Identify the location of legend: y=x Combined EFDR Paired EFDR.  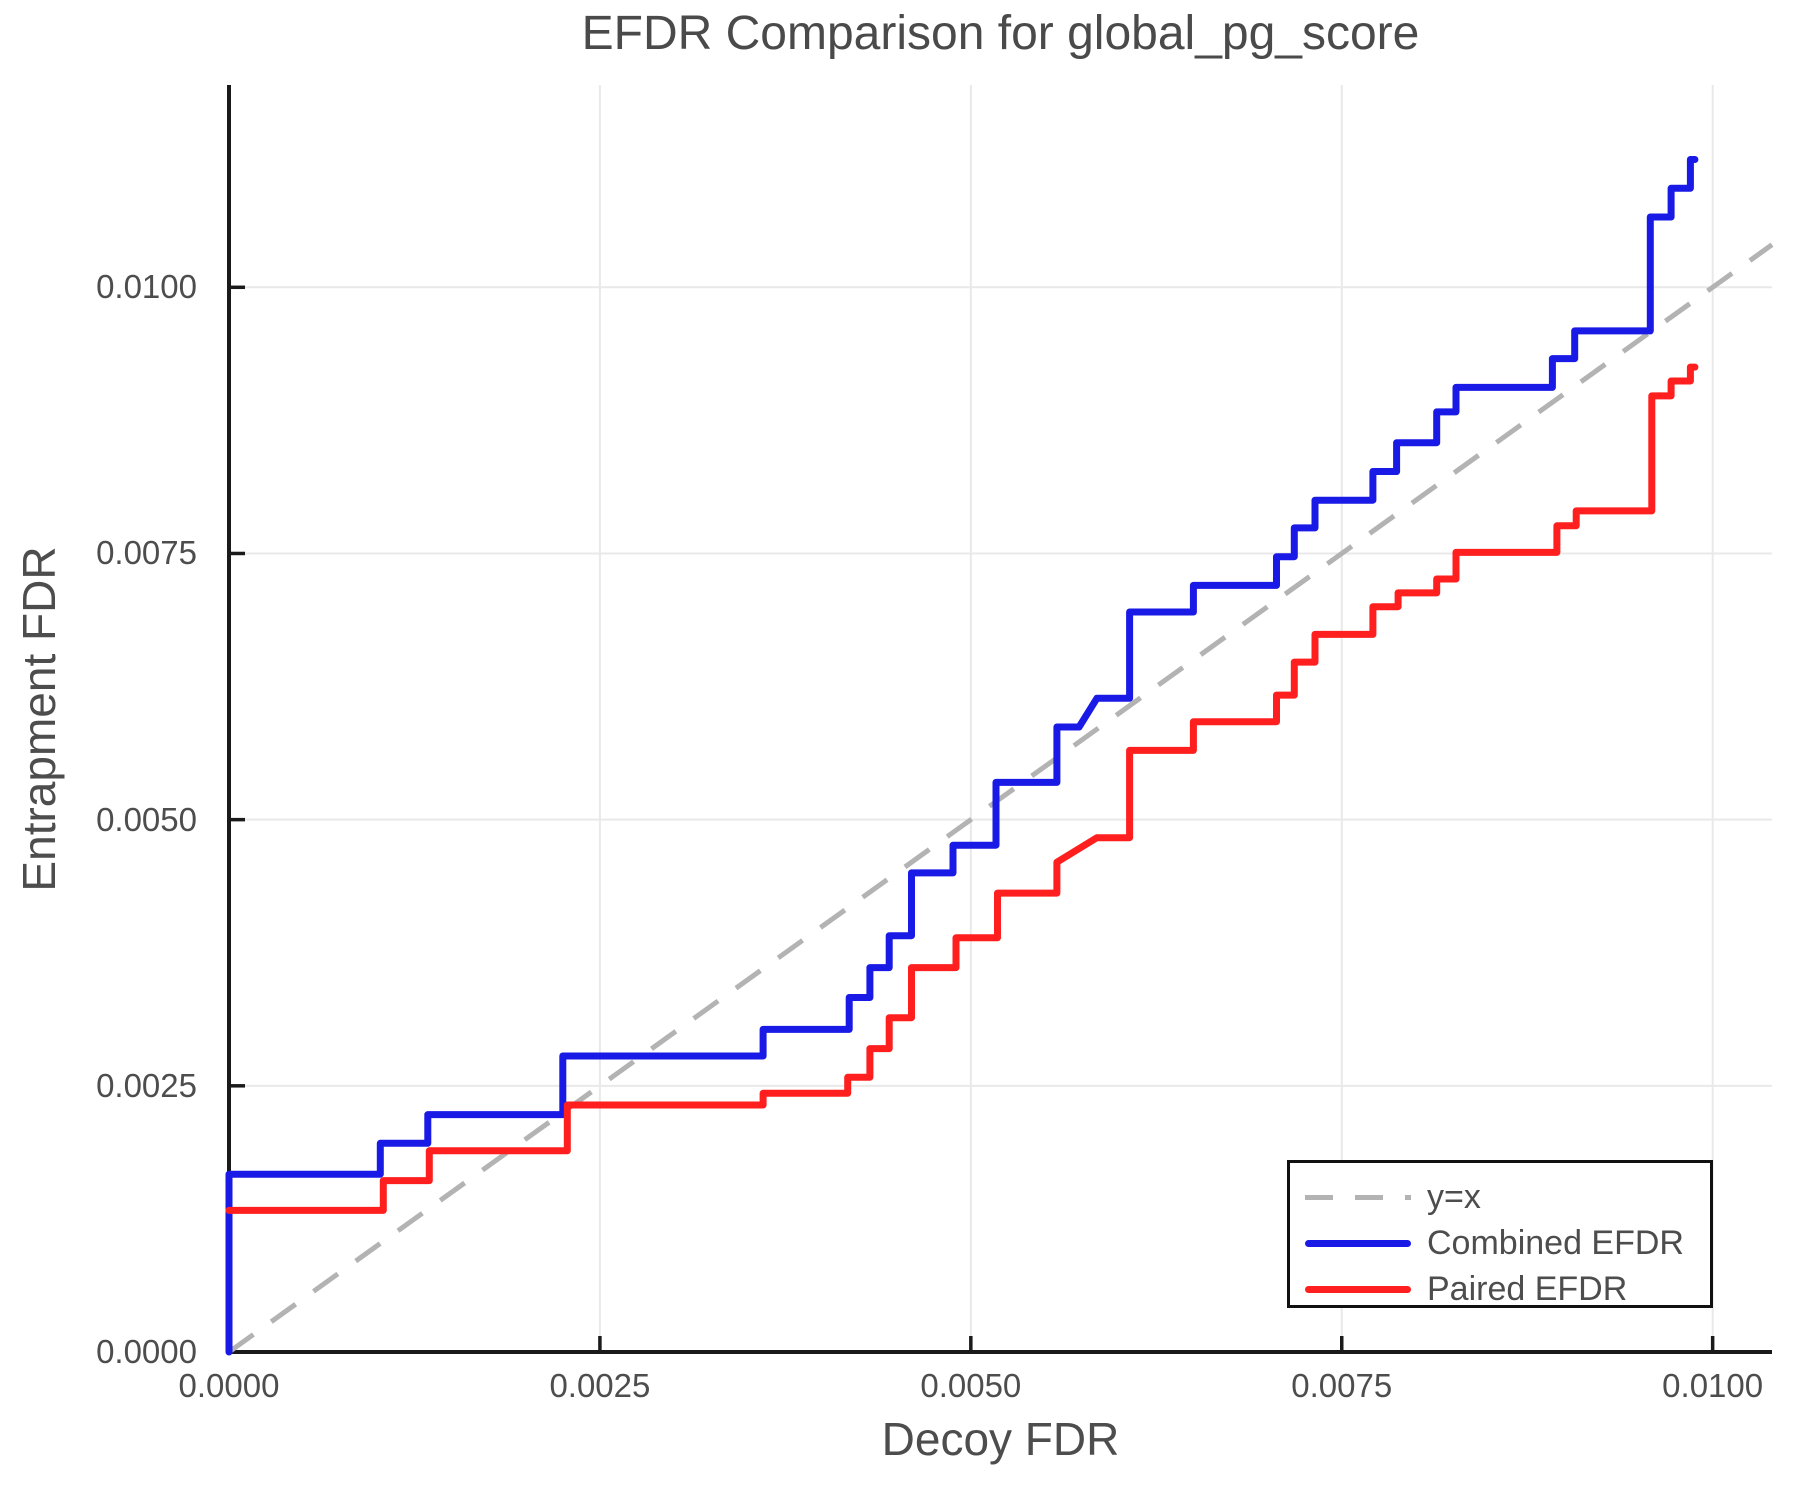
(1500, 1234).